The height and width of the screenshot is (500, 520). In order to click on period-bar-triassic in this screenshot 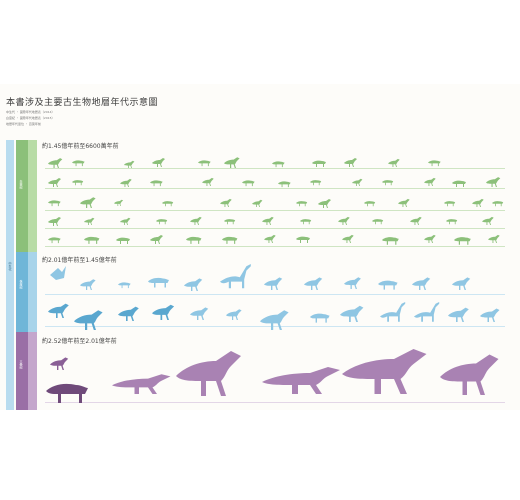, I will do `click(22, 371)`.